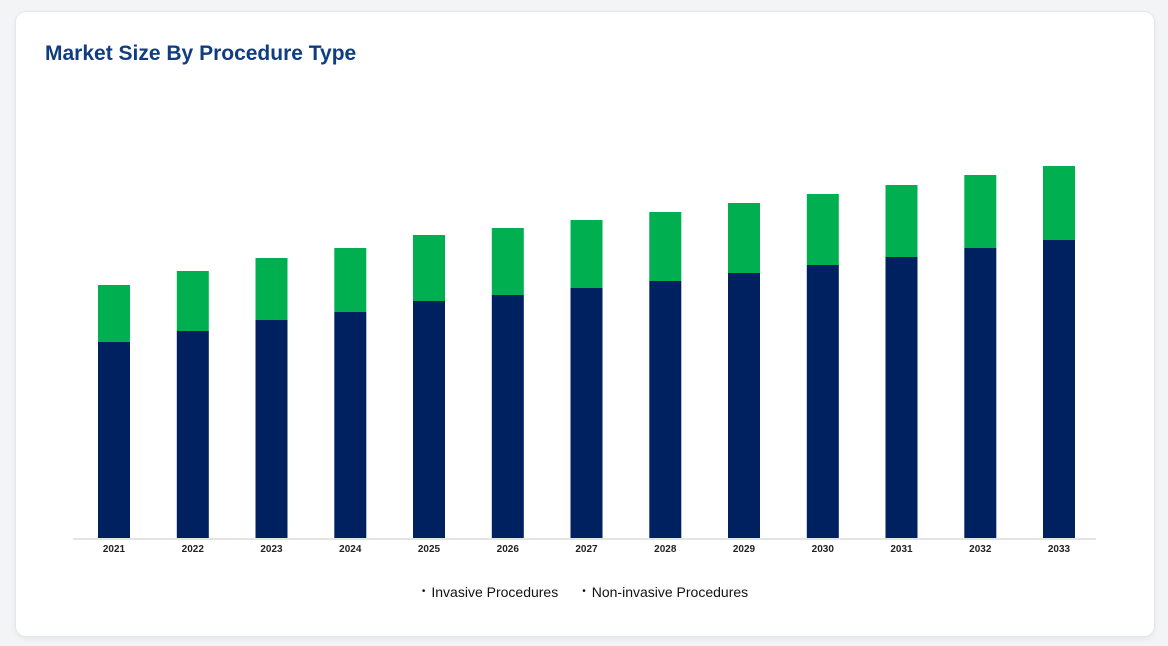 This screenshot has width=1168, height=646. What do you see at coordinates (822, 401) in the screenshot?
I see `bar-segment-invasive-2030` at bounding box center [822, 401].